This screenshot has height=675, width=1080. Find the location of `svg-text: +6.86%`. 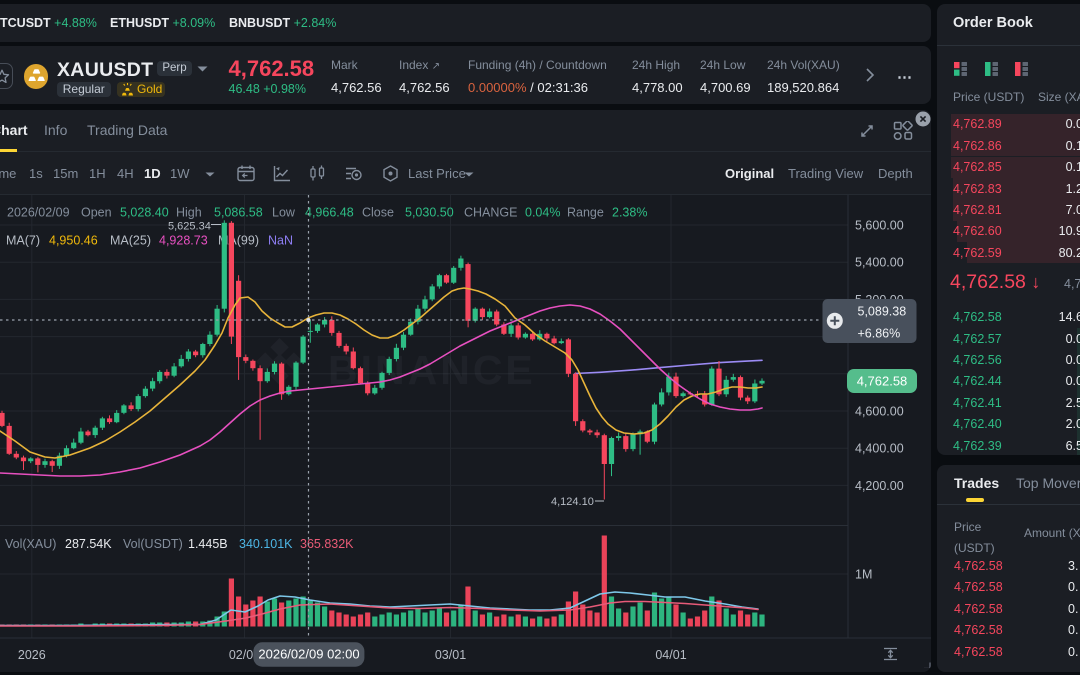

svg-text: +6.86% is located at coordinates (879, 334).